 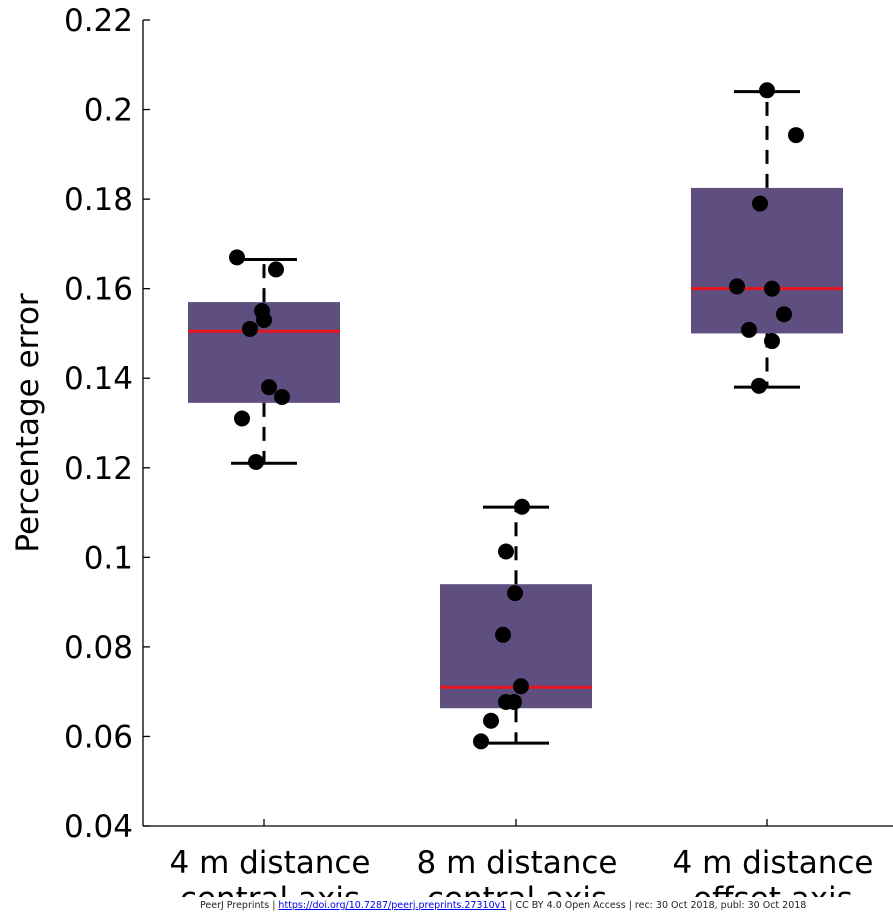 What do you see at coordinates (98, 648) in the screenshot?
I see `y-tick-label-3: 0.08` at bounding box center [98, 648].